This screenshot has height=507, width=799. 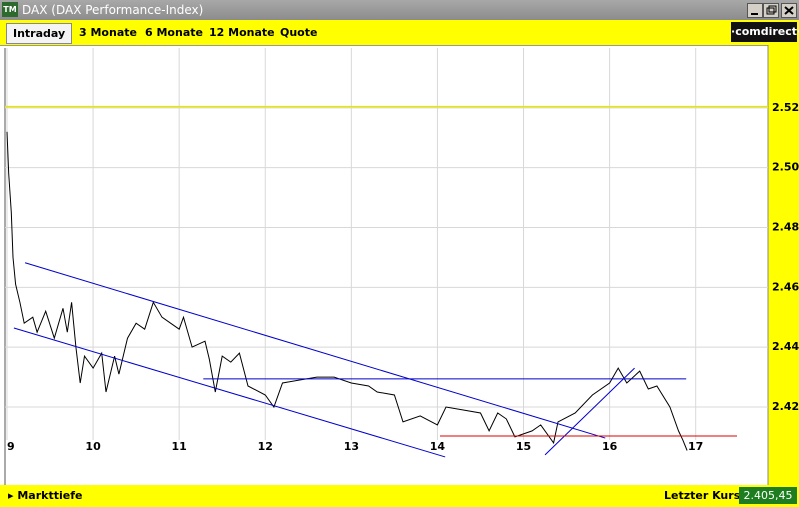 What do you see at coordinates (755, 10) in the screenshot?
I see `minimize-button` at bounding box center [755, 10].